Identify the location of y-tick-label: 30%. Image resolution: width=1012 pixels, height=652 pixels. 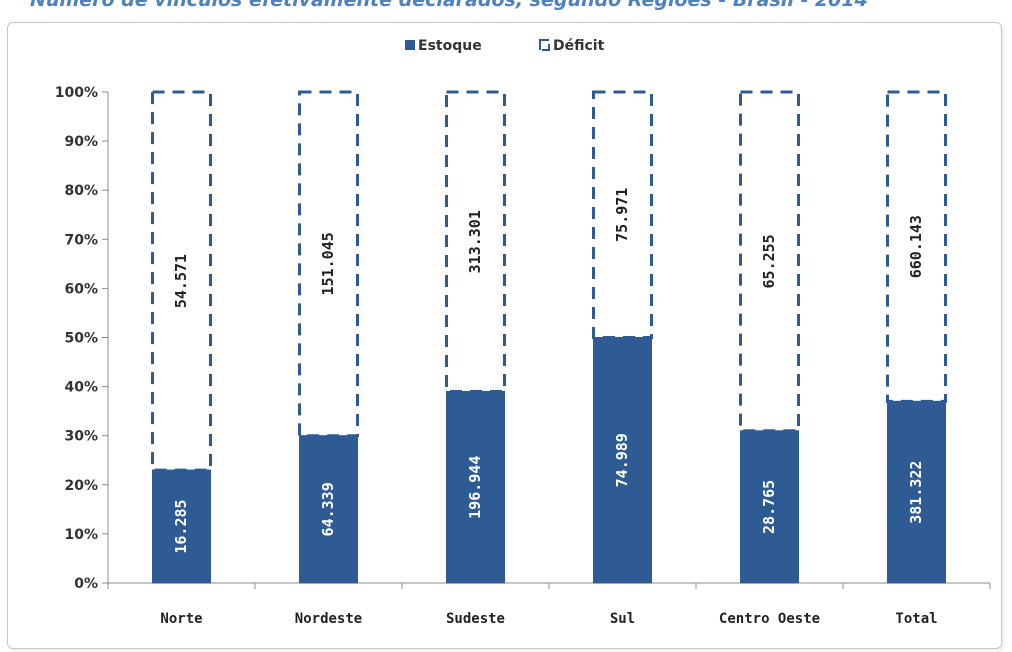
(81, 437).